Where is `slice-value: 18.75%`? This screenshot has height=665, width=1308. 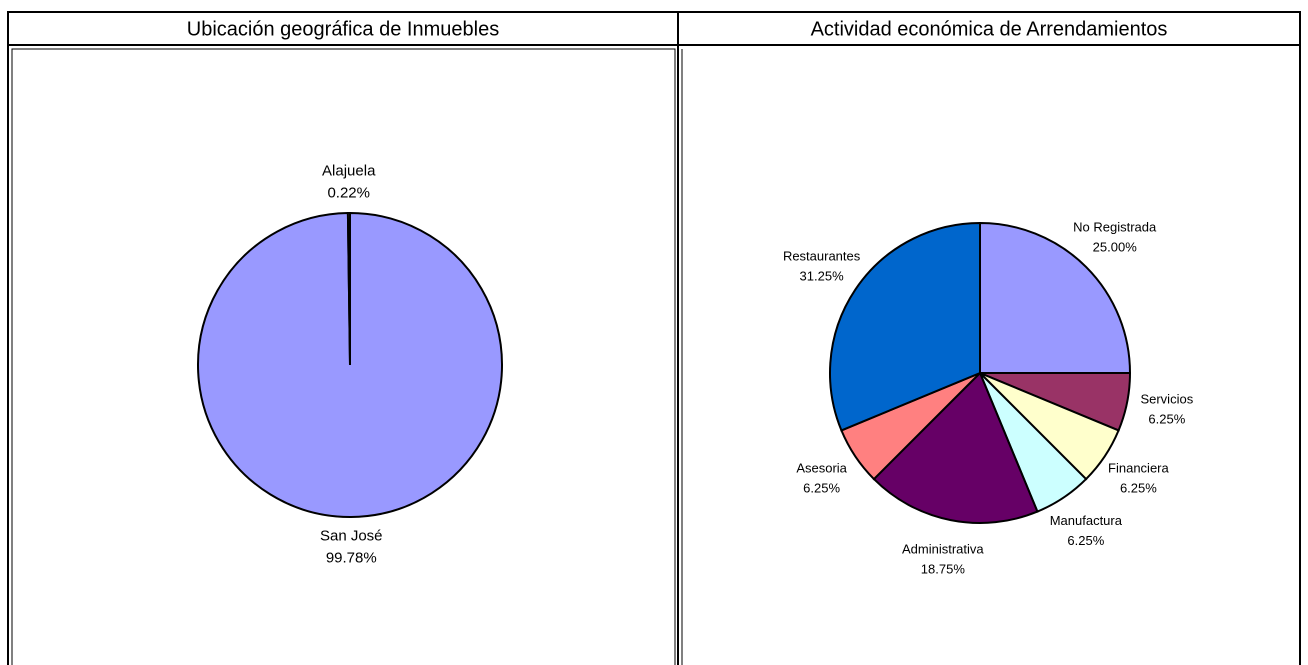 slice-value: 18.75% is located at coordinates (943, 568).